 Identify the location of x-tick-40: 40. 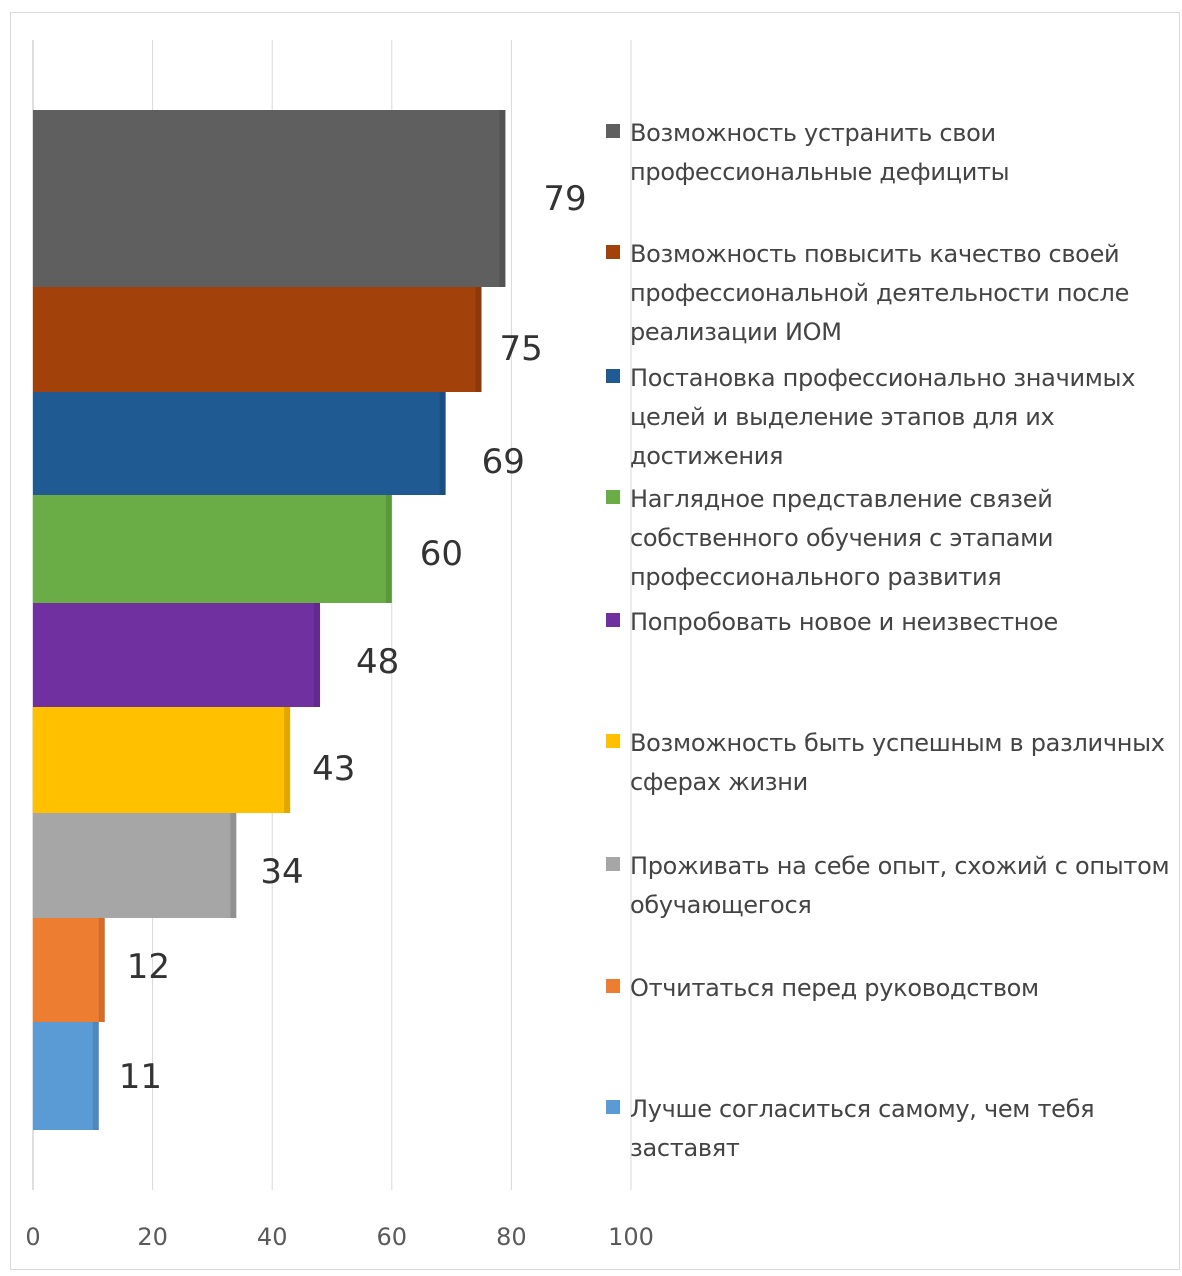
(272, 1237).